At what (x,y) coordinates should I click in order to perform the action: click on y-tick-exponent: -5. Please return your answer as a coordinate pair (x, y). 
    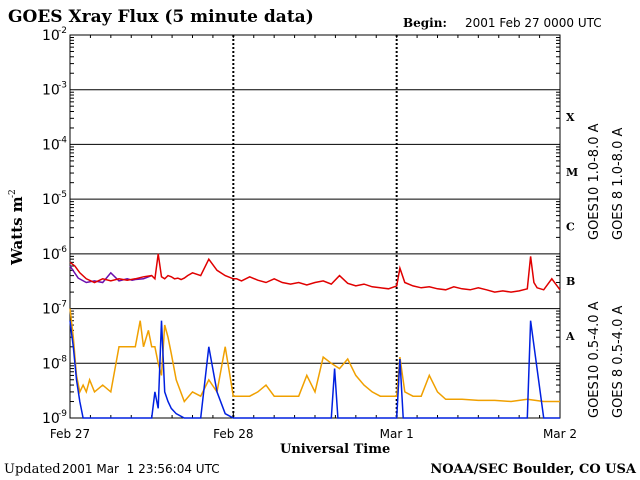
    Looking at the image, I should click on (62, 195).